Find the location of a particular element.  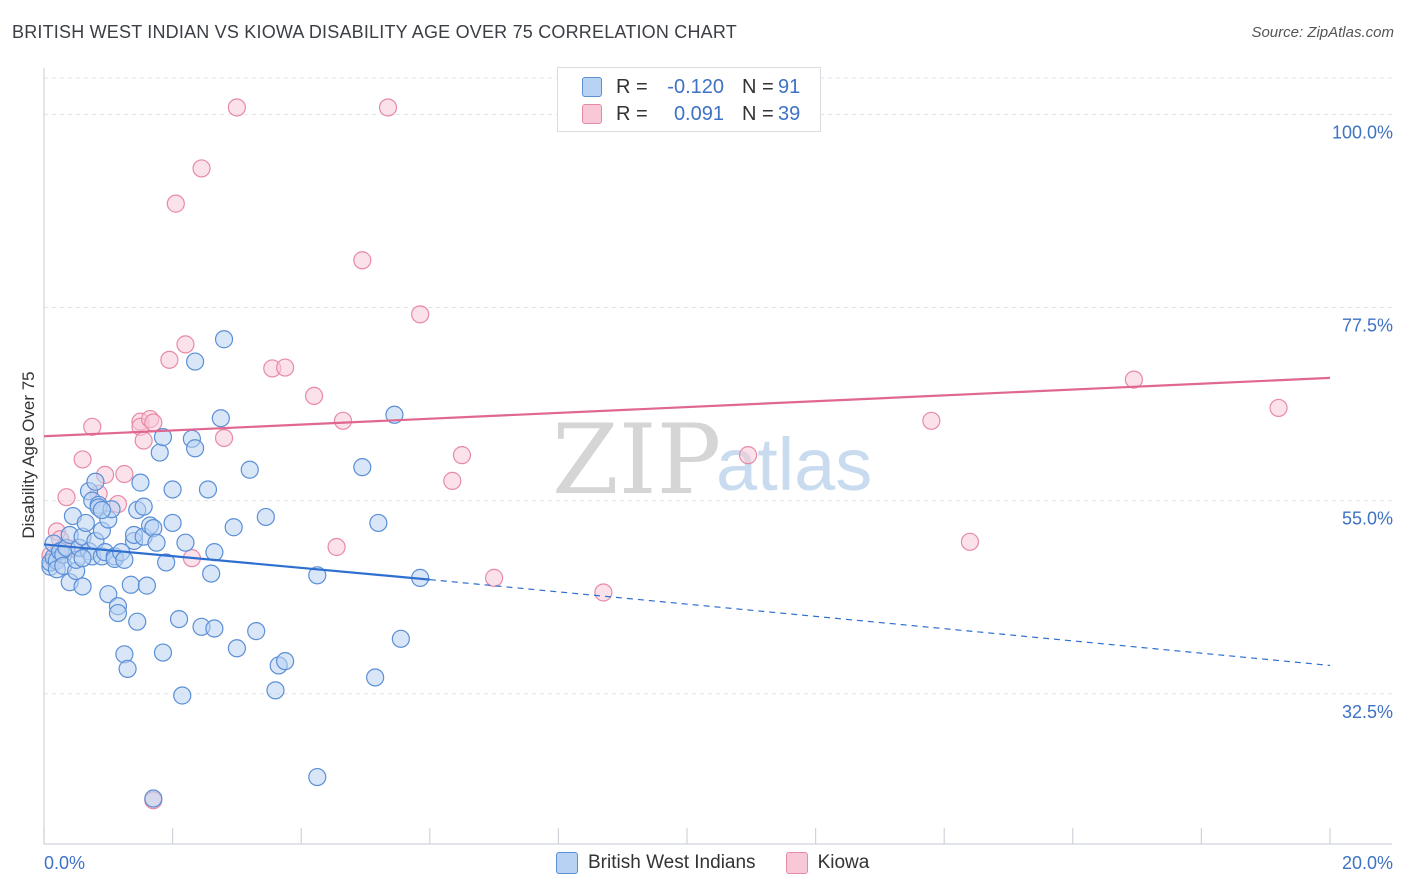

watermark-zip: ZIP is located at coordinates (636, 460).